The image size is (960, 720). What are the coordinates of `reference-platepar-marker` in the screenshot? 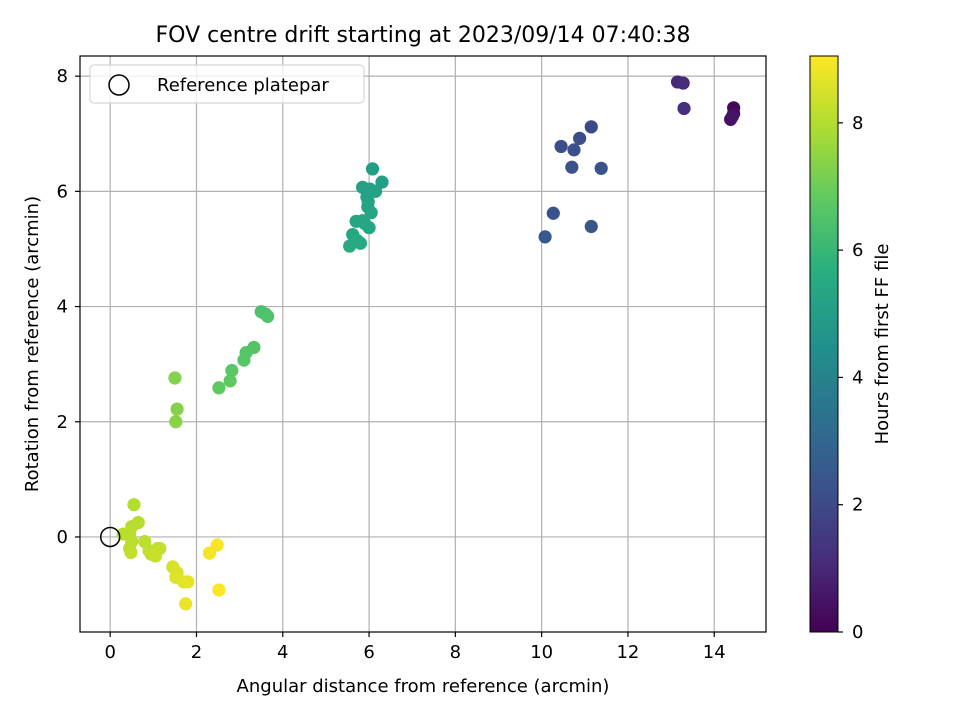 It's located at (110, 537).